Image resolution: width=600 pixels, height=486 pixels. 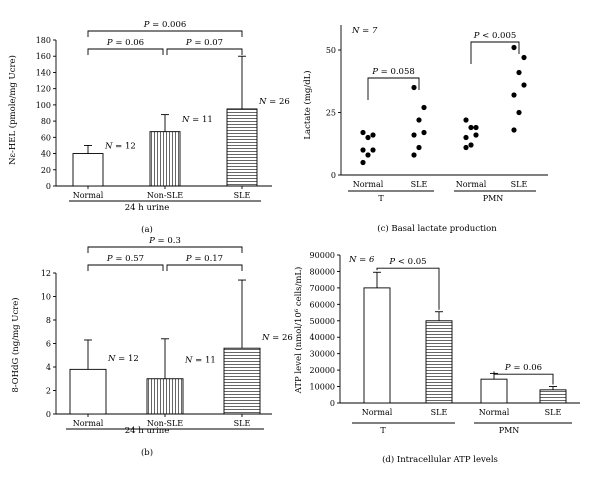 What do you see at coordinates (46, 137) in the screenshot?
I see `panel-a-ytick-label-3: 60` at bounding box center [46, 137].